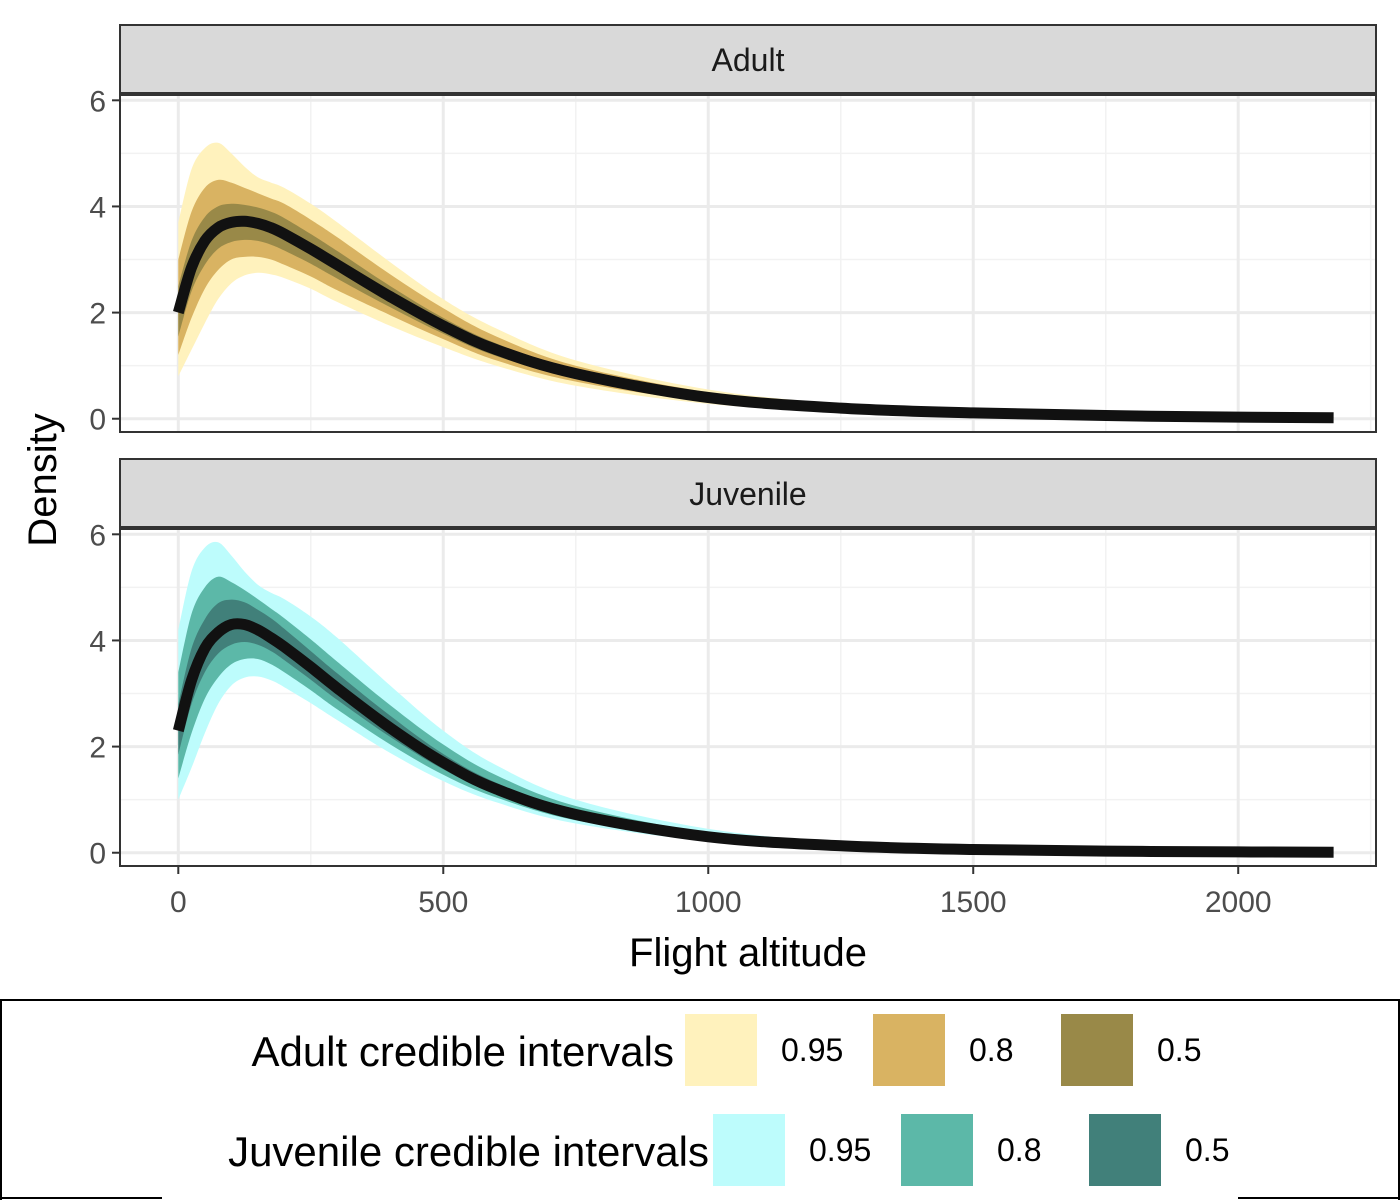  I want to click on strip-adult, so click(748, 59).